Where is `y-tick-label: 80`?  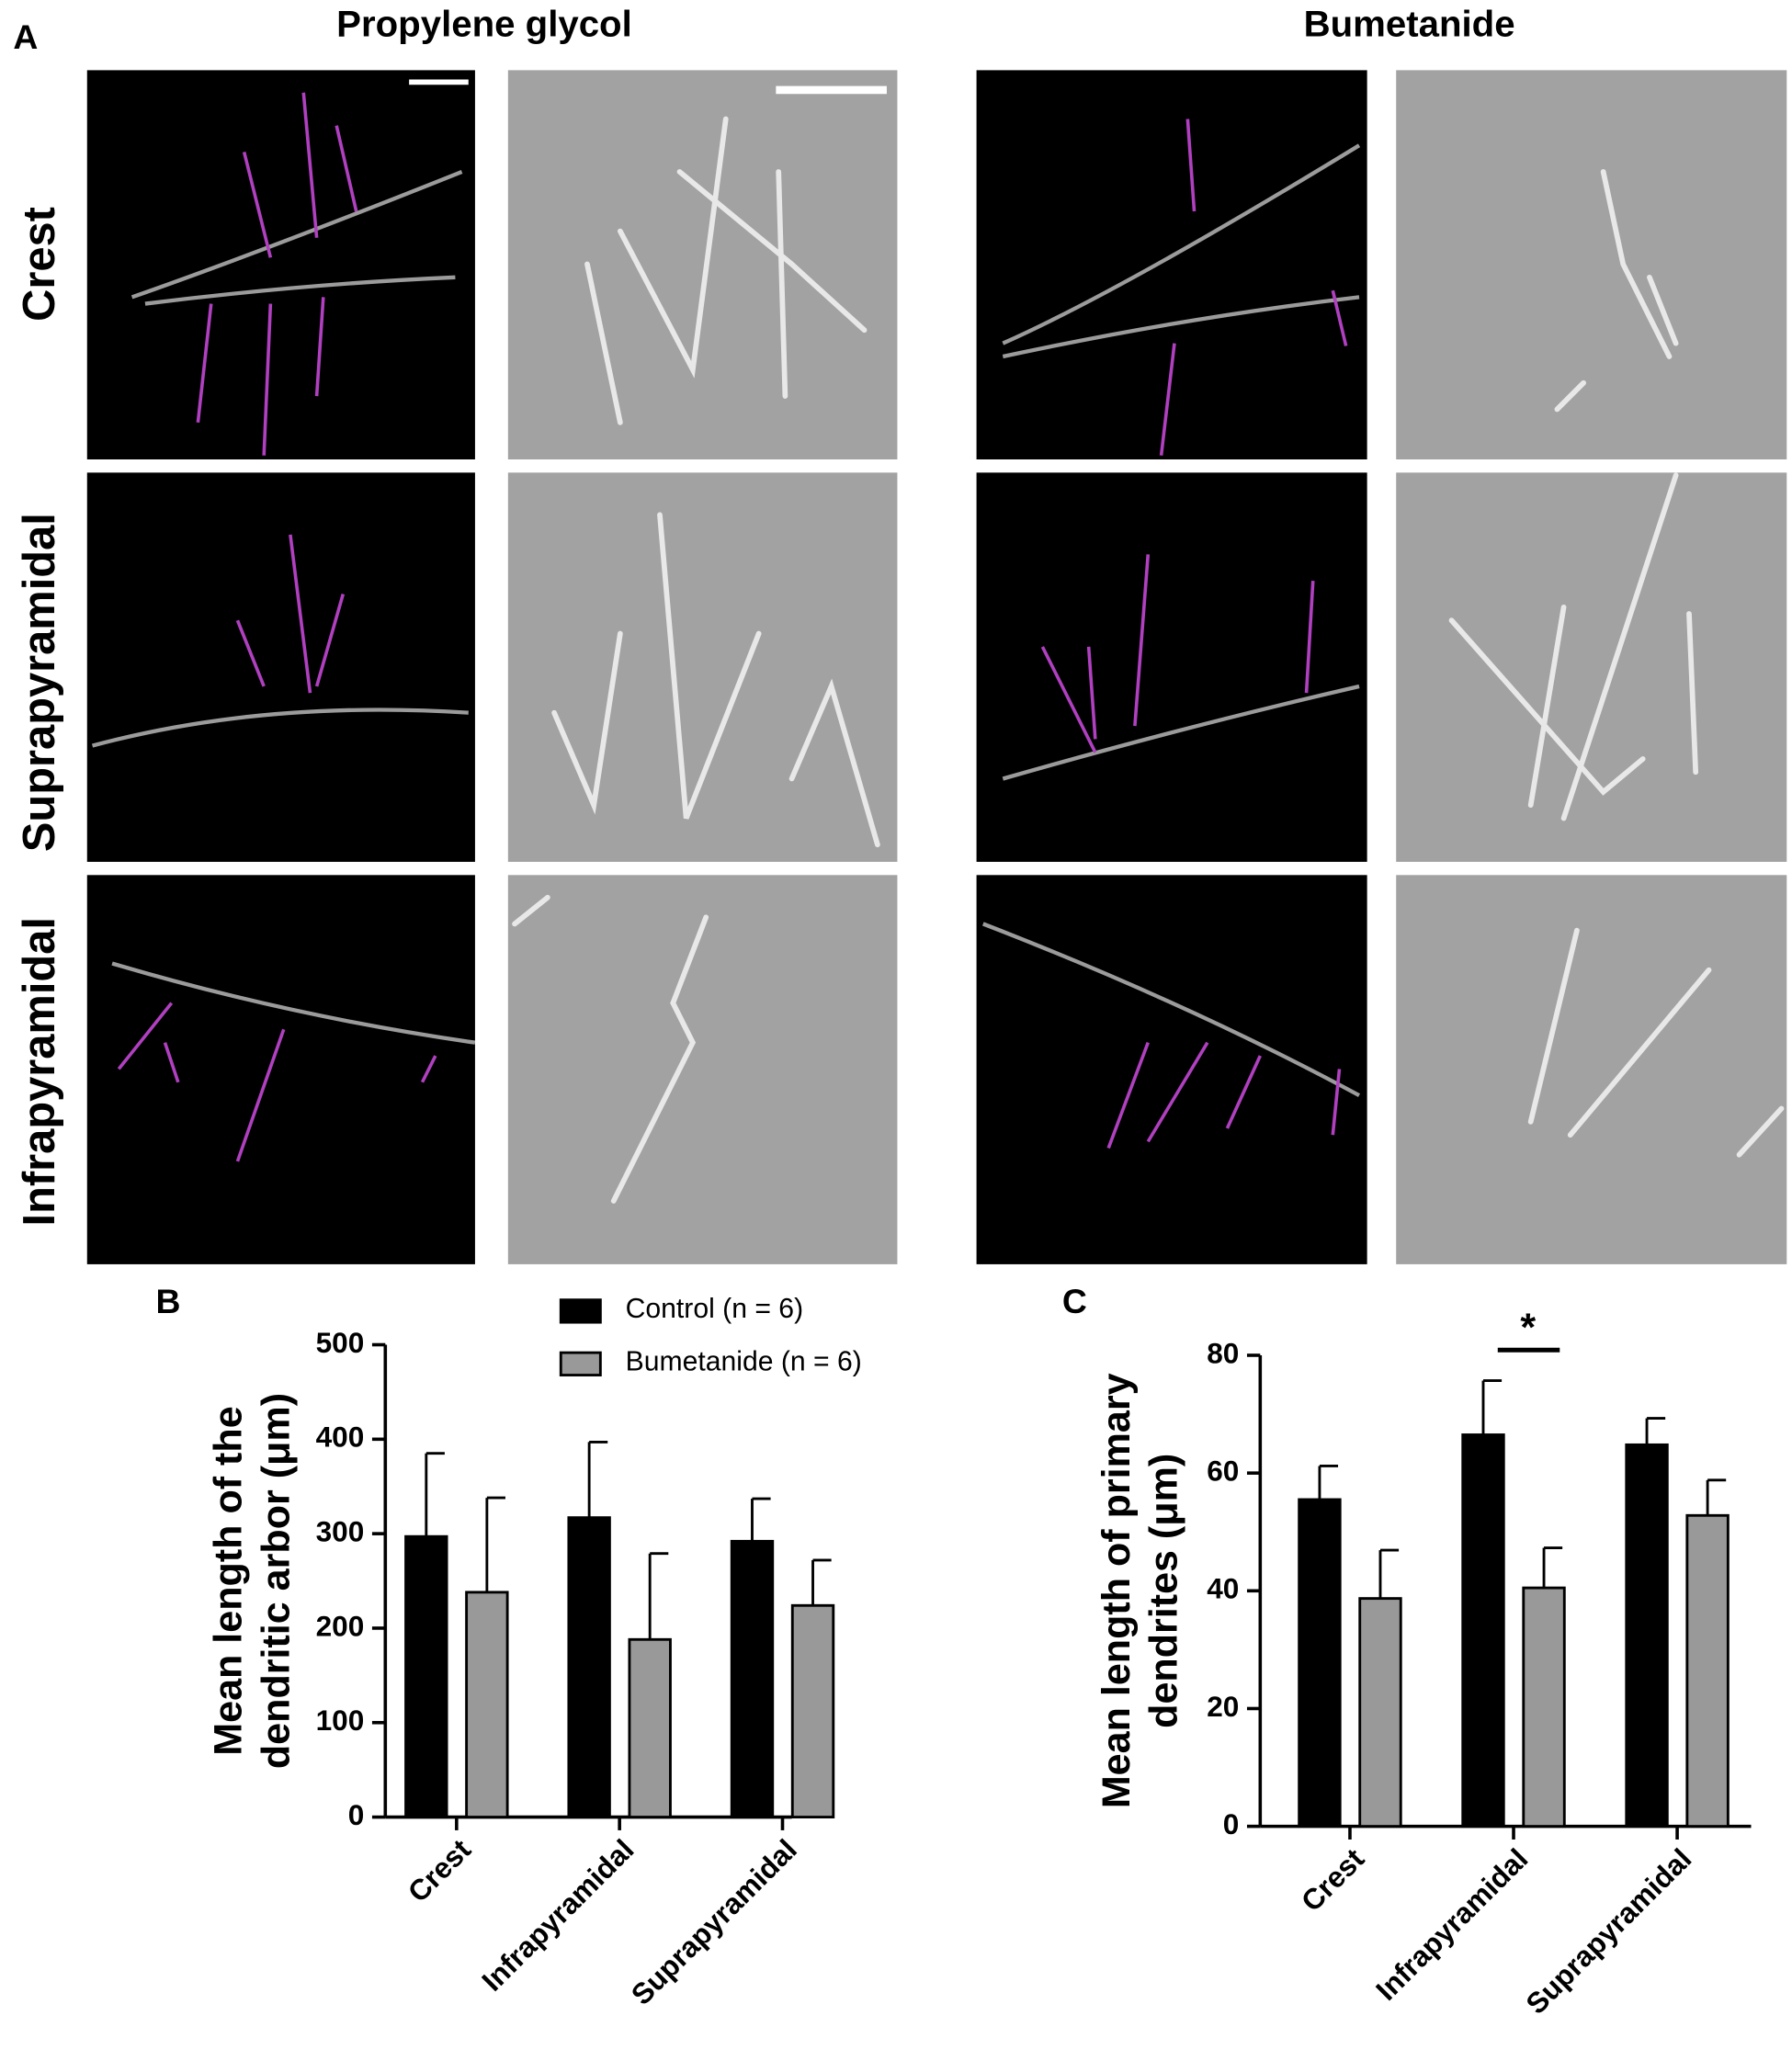 y-tick-label: 80 is located at coordinates (1223, 1352).